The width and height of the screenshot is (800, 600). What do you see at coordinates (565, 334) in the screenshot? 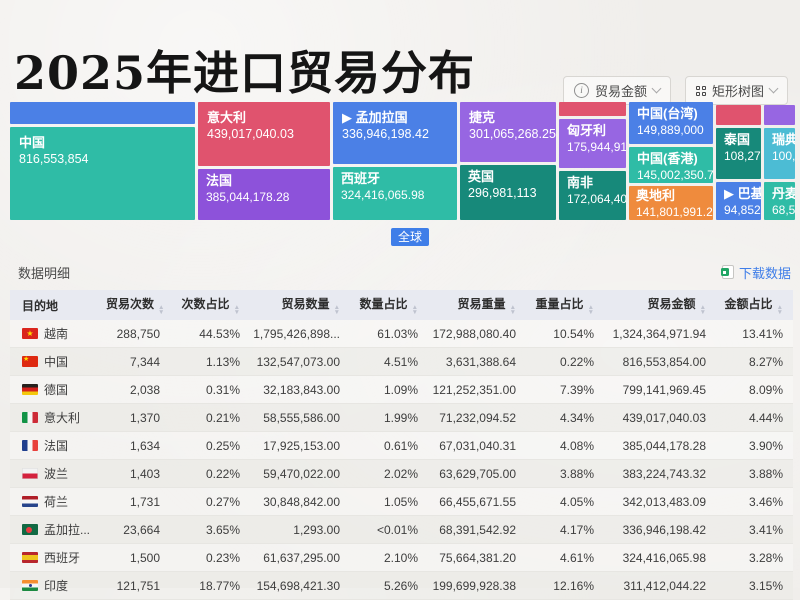
I see `value-cell-weight-pct: 10.54%` at bounding box center [565, 334].